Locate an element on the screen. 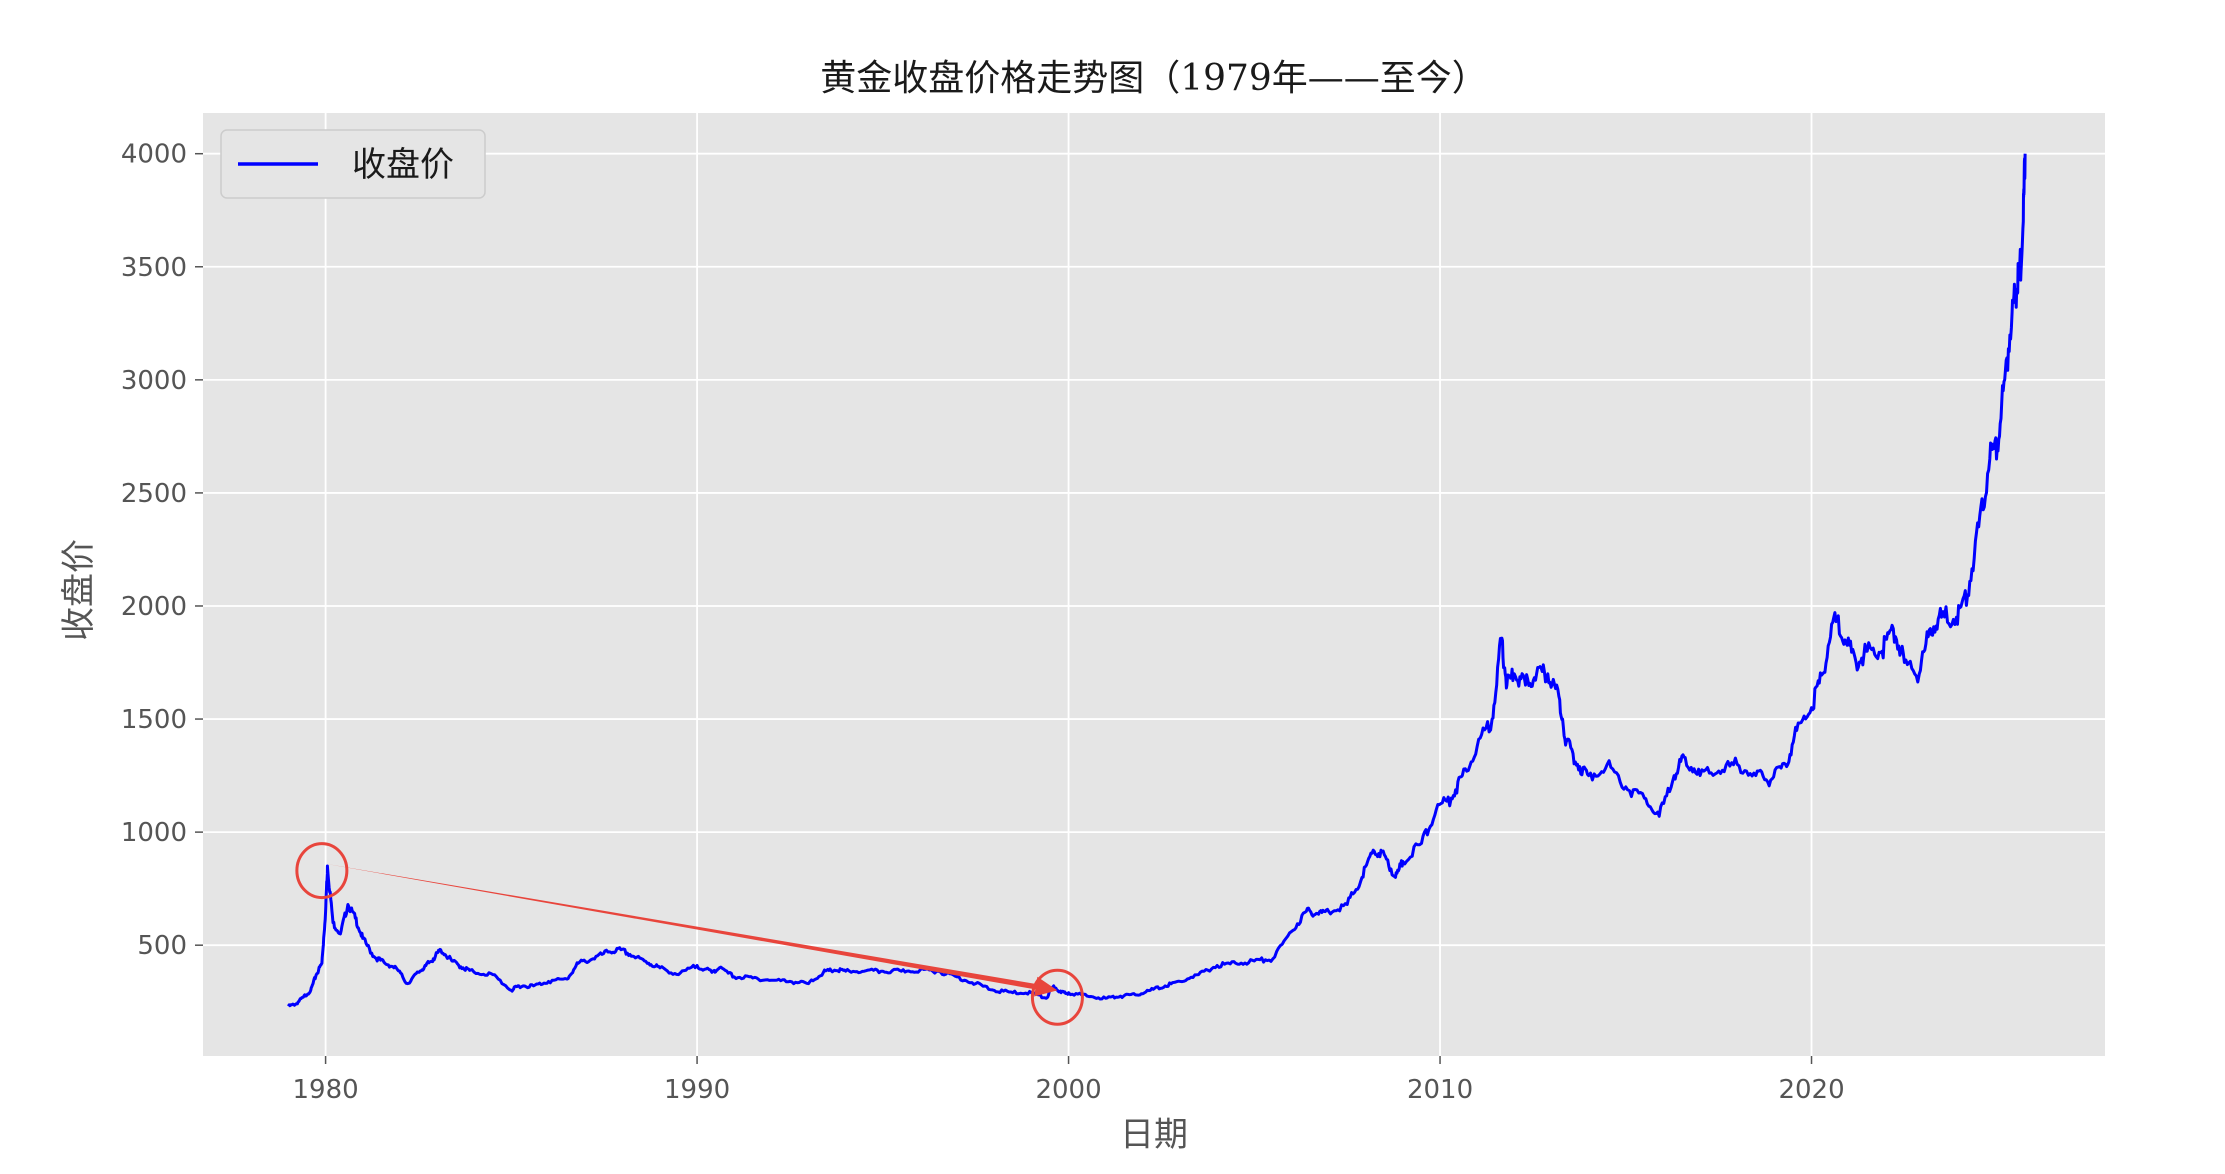 This screenshot has width=2225, height=1174. y-tick-label: 2500 is located at coordinates (154, 494).